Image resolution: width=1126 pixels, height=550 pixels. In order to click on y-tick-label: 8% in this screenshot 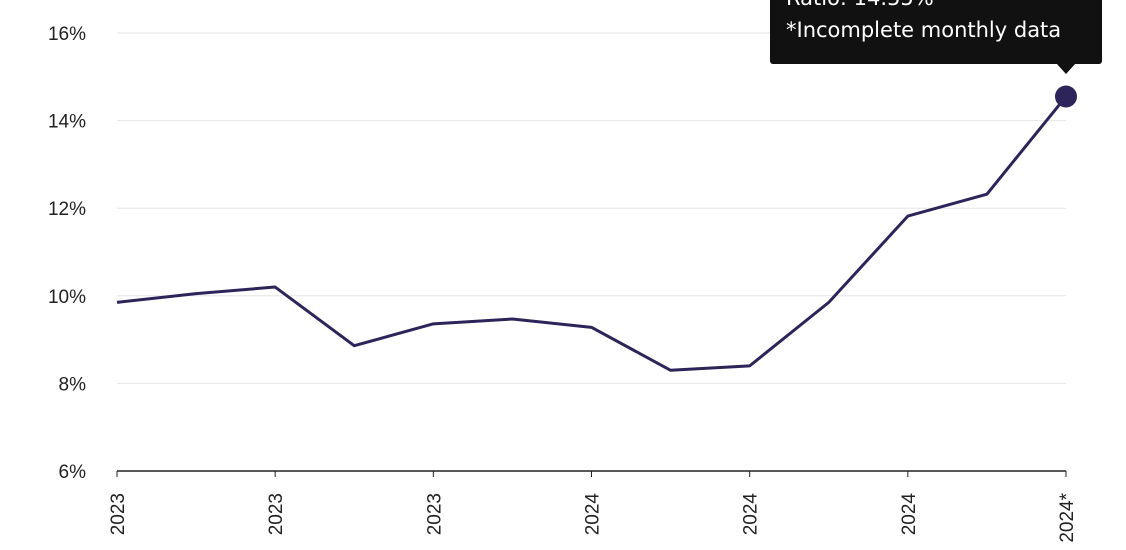, I will do `click(73, 384)`.